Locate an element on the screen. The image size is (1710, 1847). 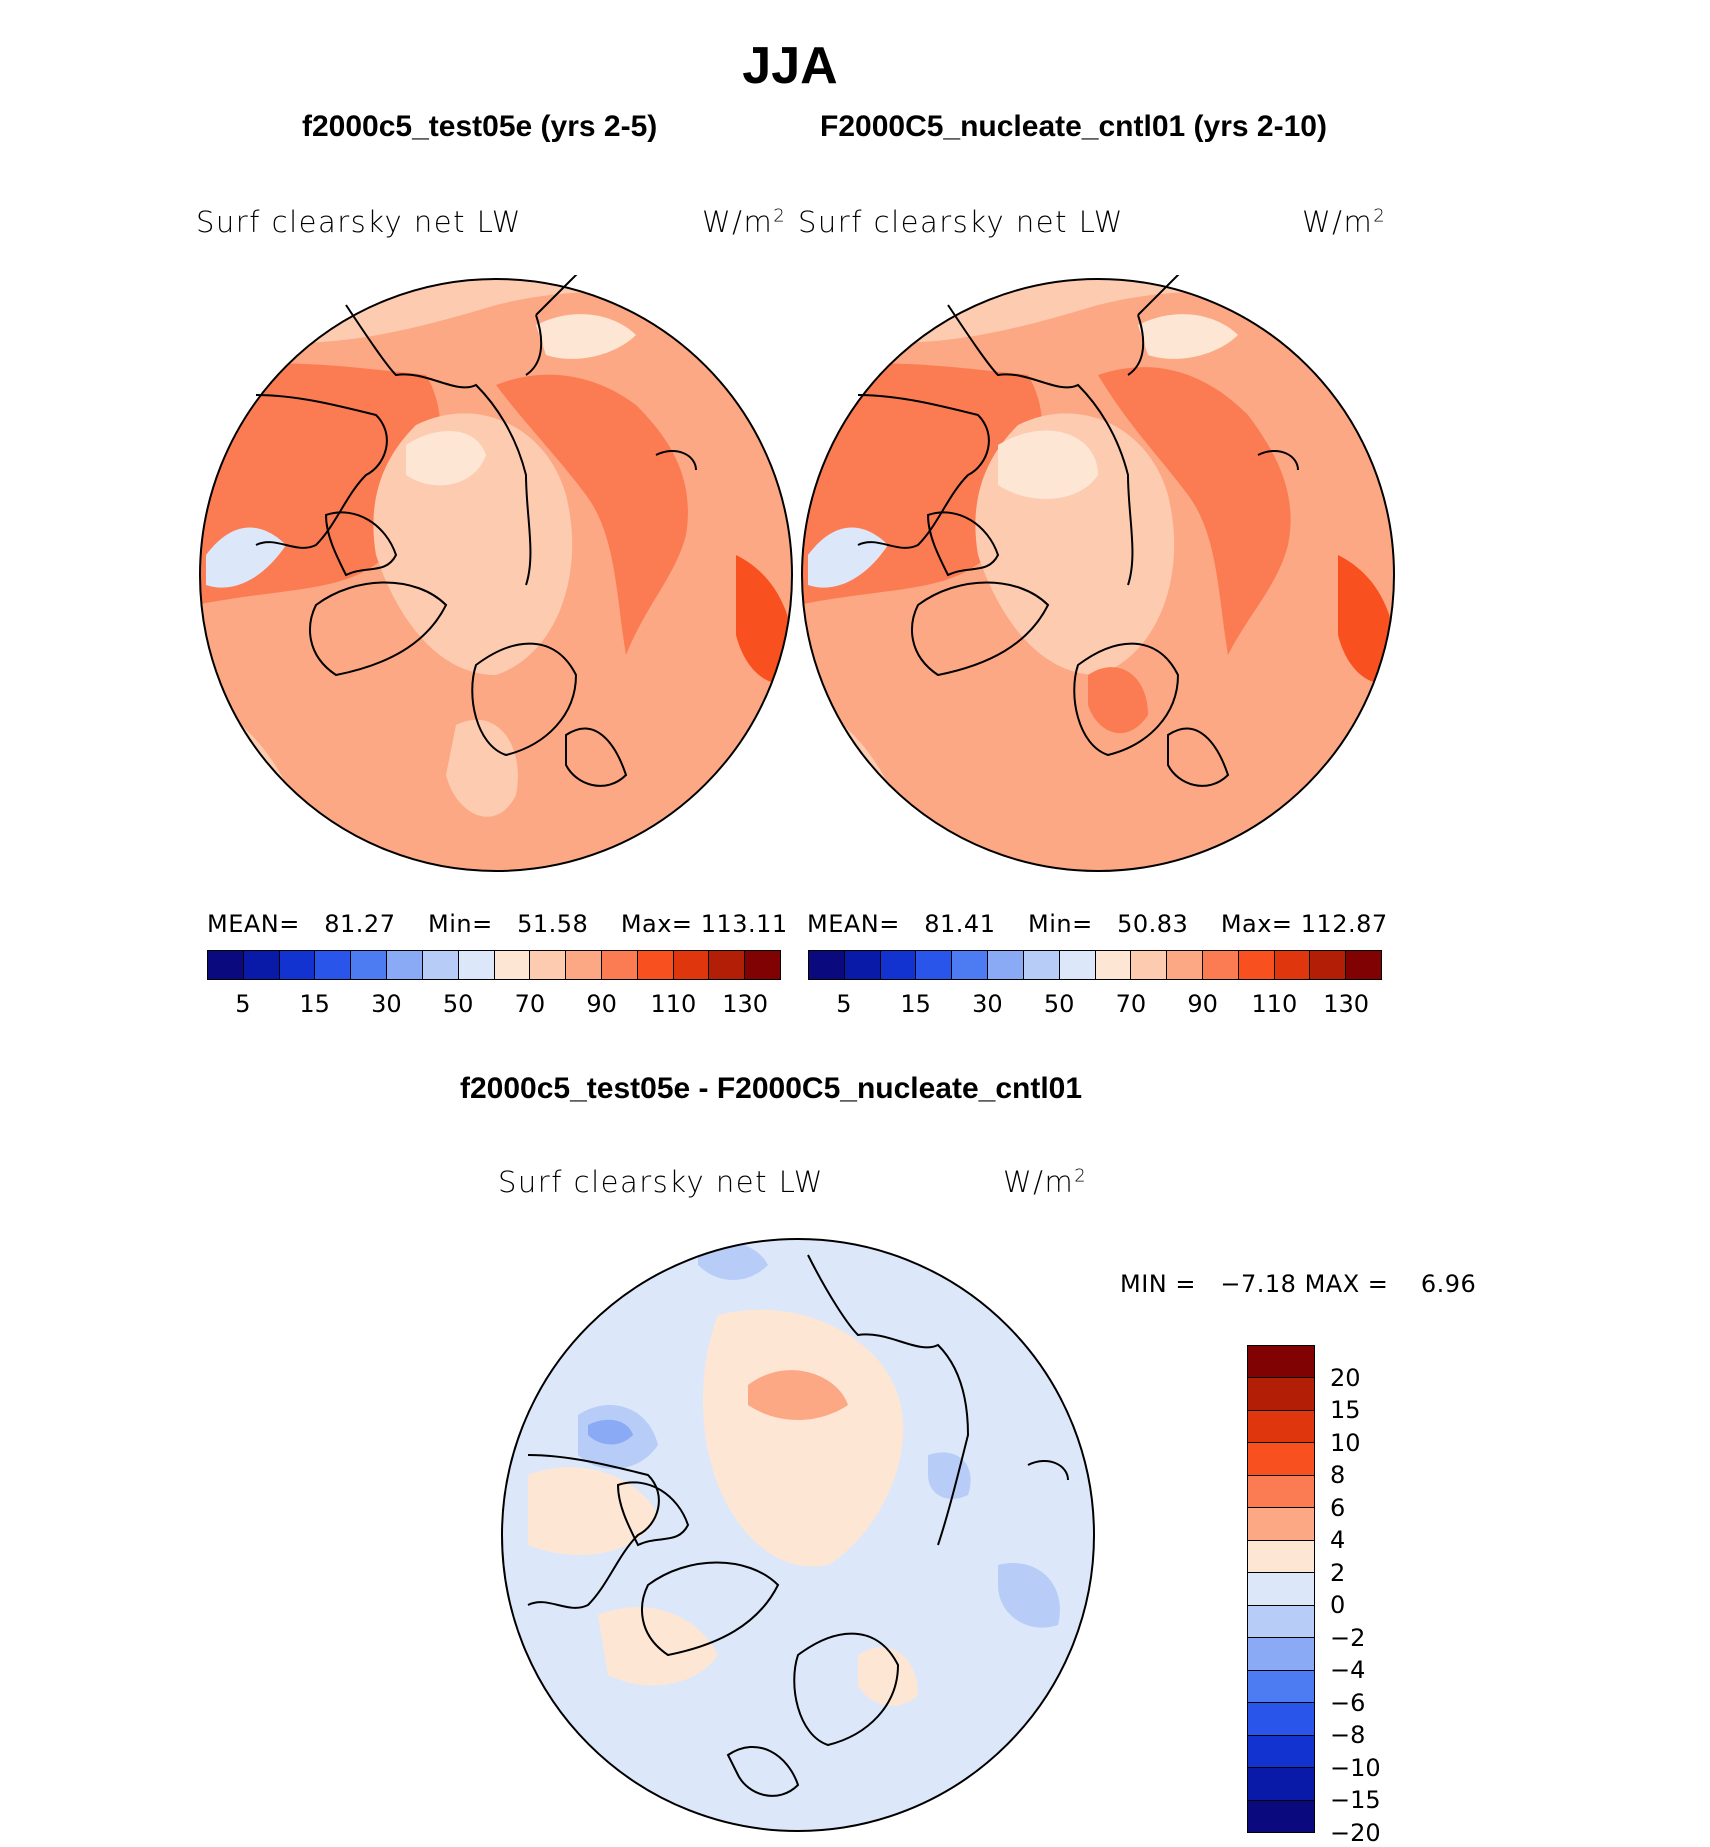
diff-field-east-siberia-warm is located at coordinates (798, 1395).